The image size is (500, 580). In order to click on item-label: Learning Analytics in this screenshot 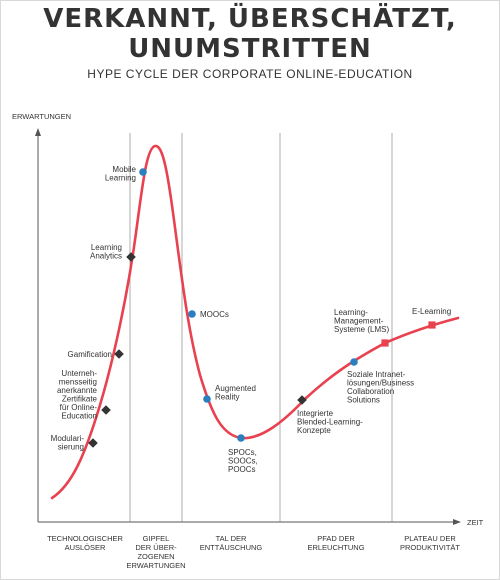, I will do `click(106, 252)`.